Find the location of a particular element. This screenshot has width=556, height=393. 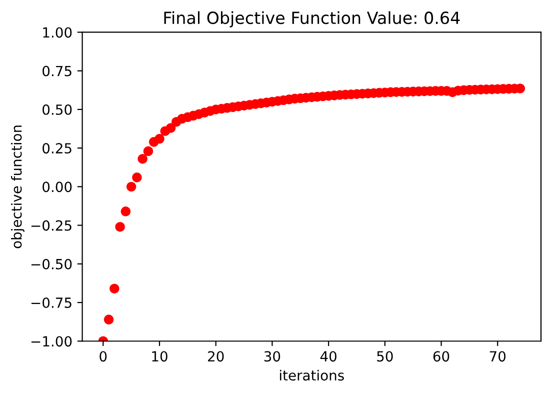

y-tick-label: −1.00 is located at coordinates (51, 341).